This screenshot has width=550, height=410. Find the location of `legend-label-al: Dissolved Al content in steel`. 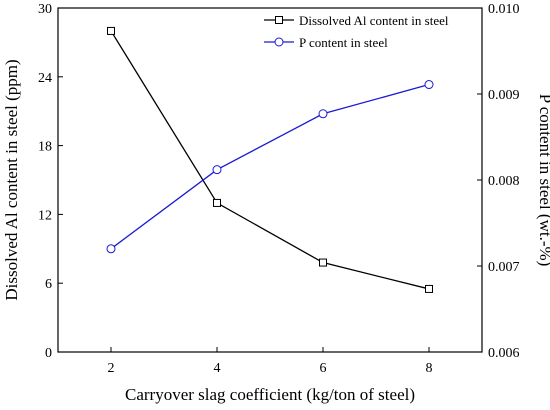

legend-label-al: Dissolved Al content in steel is located at coordinates (374, 20).